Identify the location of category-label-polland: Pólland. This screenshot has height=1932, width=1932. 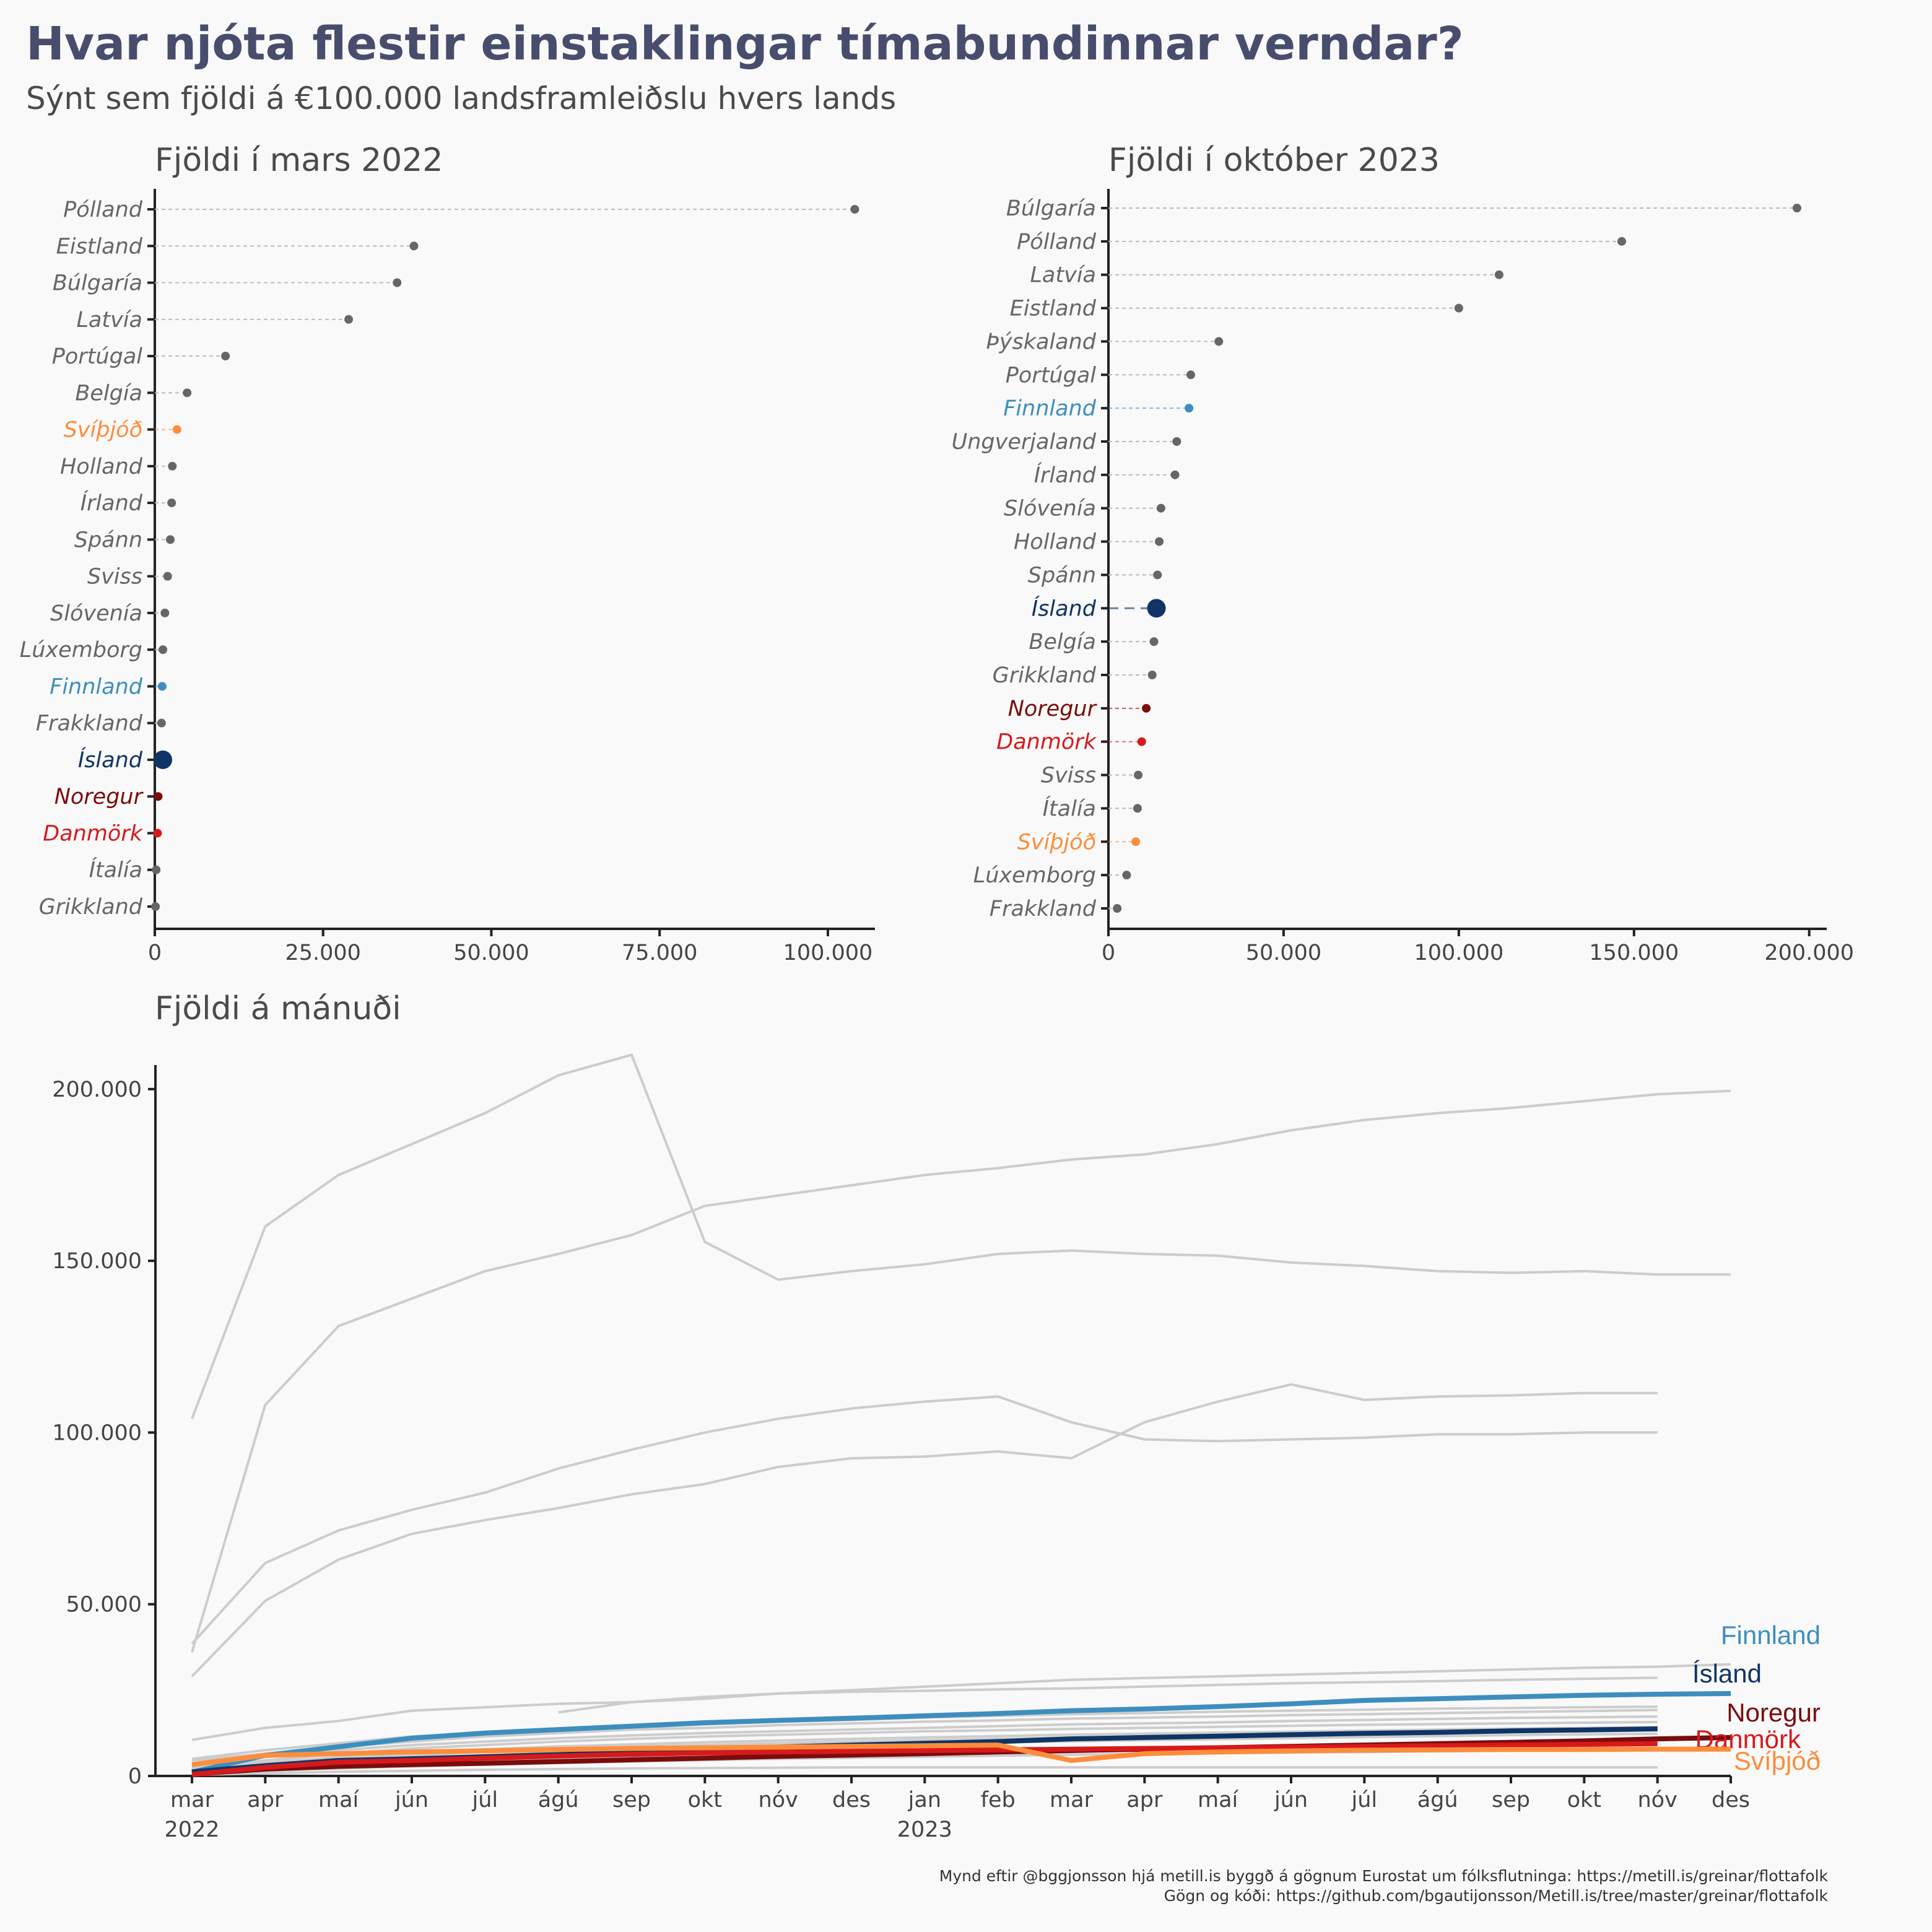
(103, 210).